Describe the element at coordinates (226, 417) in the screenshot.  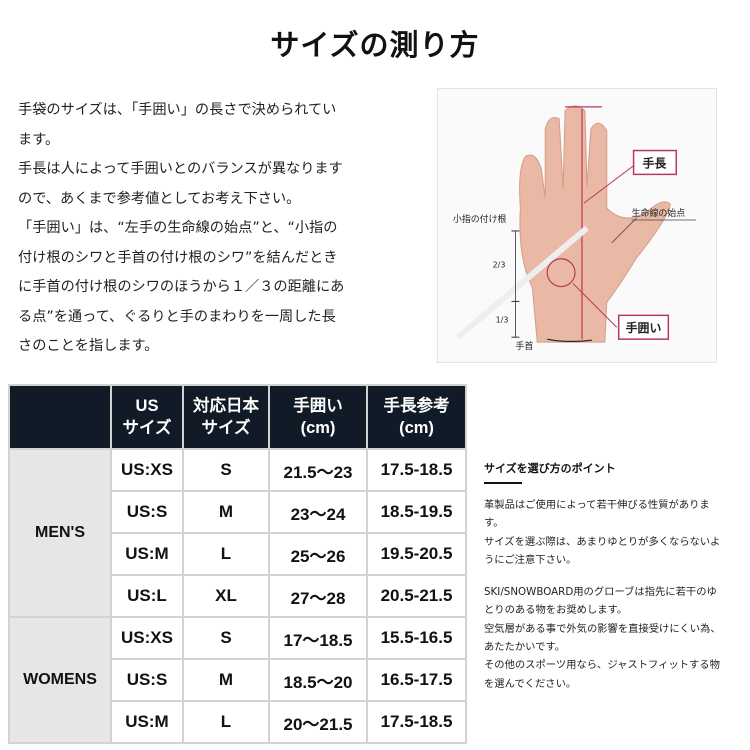
I see `header-jp-size: 対応日本 サイズ` at that location.